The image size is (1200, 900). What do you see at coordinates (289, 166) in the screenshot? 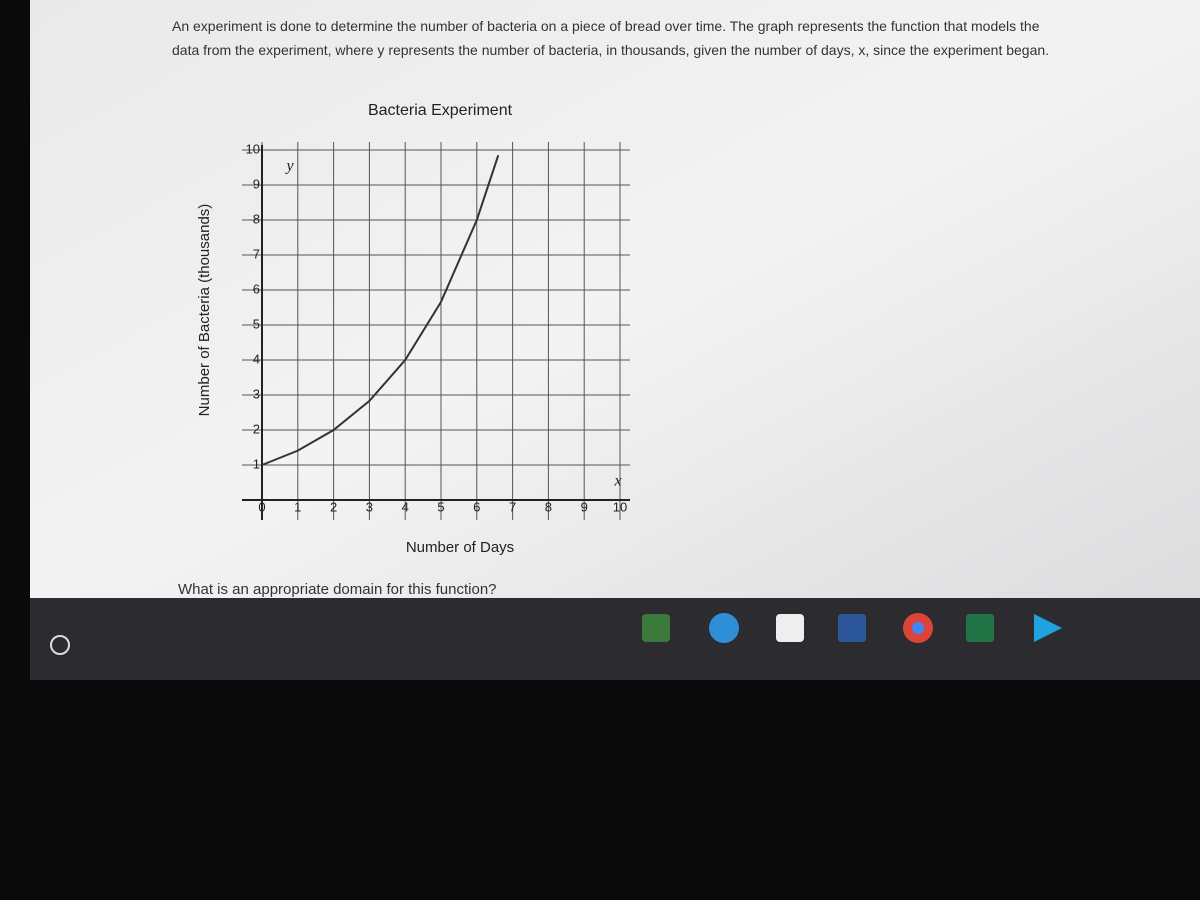
I see `y-variable: y` at bounding box center [289, 166].